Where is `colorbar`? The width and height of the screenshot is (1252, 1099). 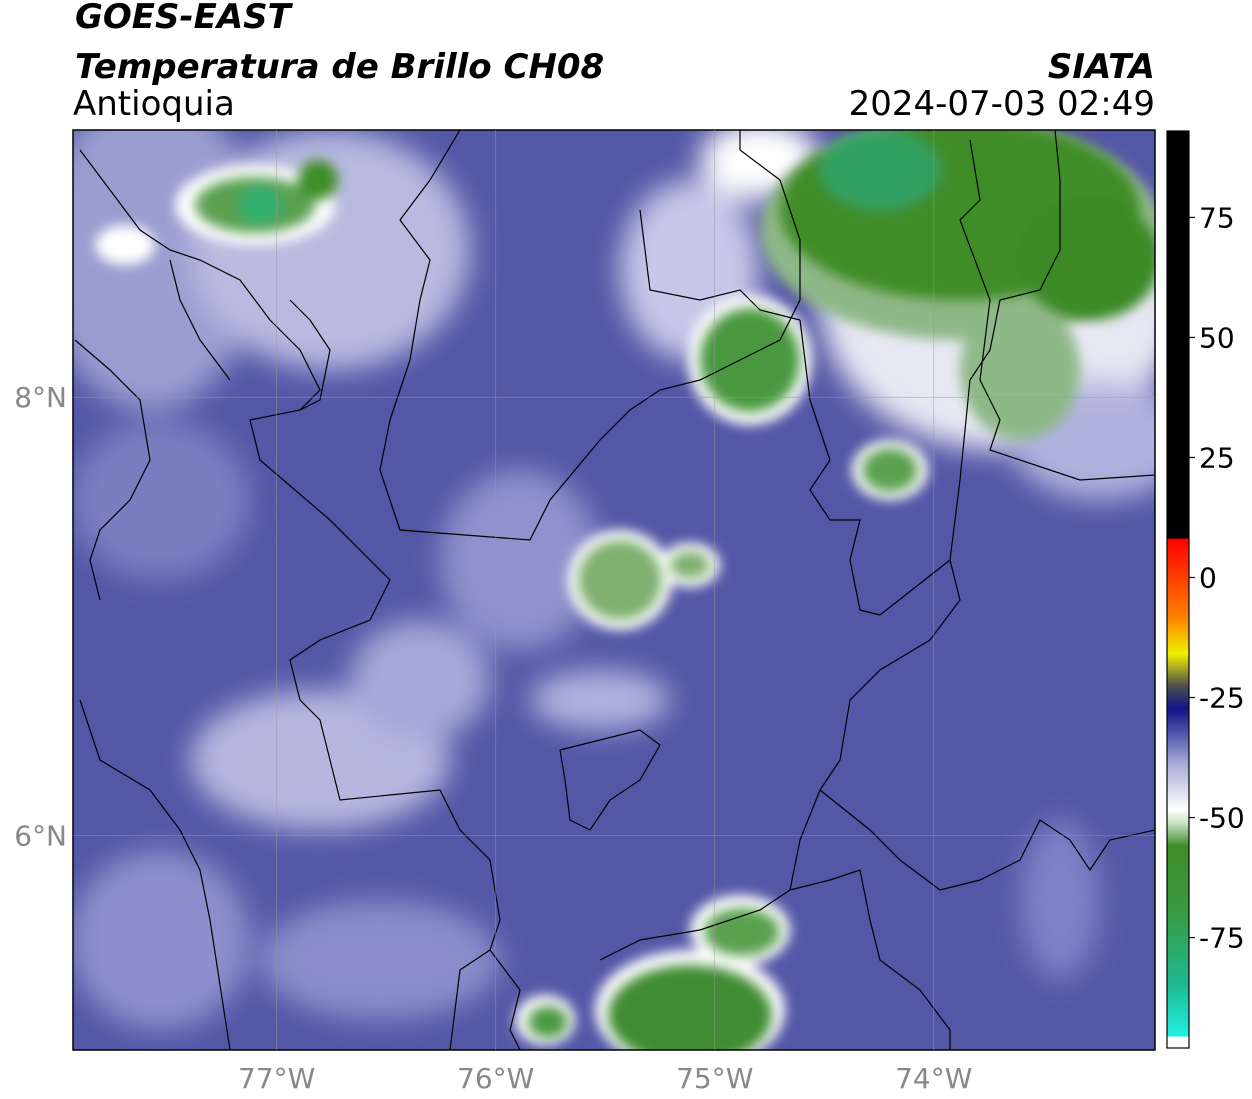
colorbar is located at coordinates (1178, 589).